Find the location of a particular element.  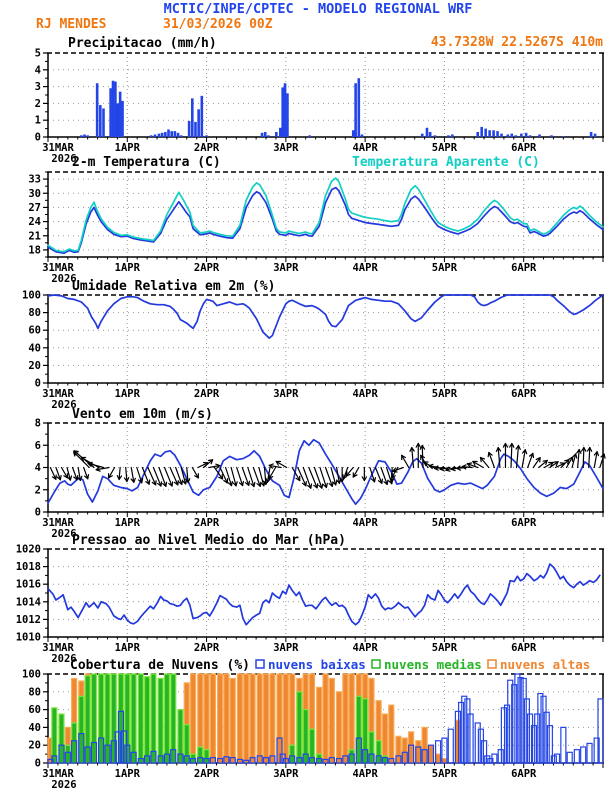

svg-text: 60 is located at coordinates (34, 710).